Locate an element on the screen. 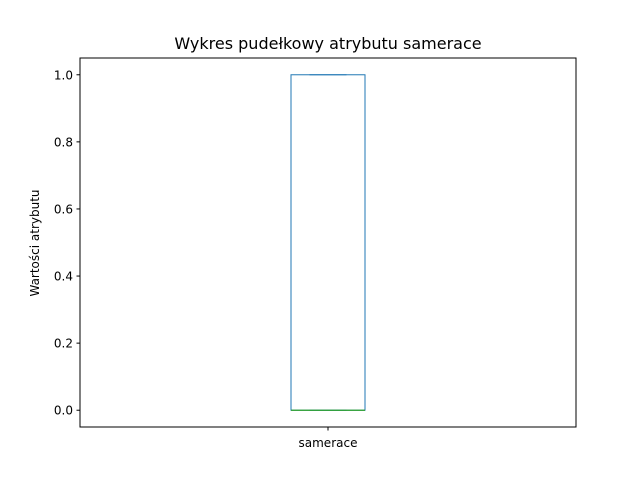 The image size is (640, 480). y-axis: 0.0 0.2 0.4 0.6 0.8 1.0 is located at coordinates (67, 243).